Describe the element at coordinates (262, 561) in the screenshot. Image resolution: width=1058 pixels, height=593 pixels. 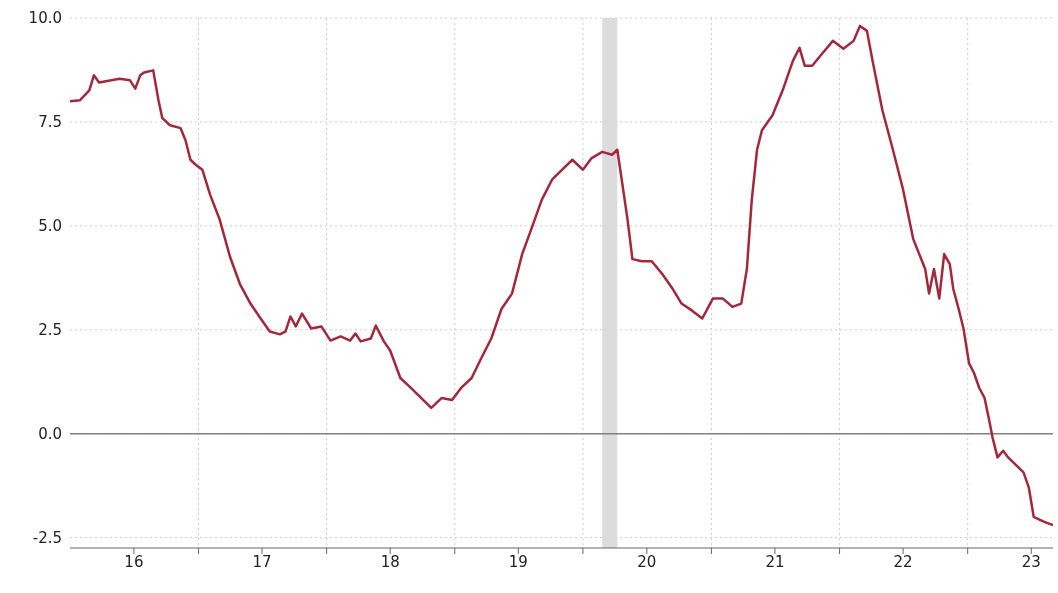
I see `x-tick-label: 17` at that location.